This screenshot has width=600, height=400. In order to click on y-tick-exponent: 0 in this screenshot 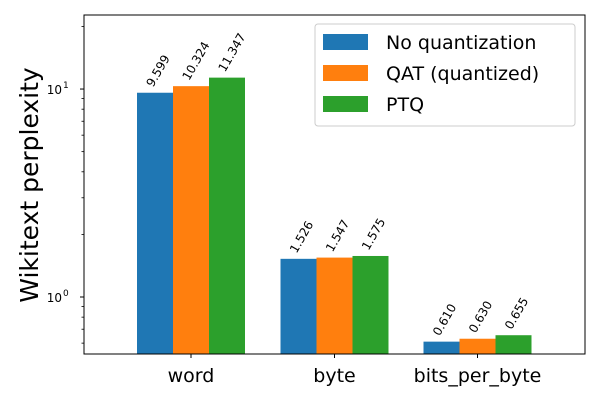, I will do `click(66, 294)`.